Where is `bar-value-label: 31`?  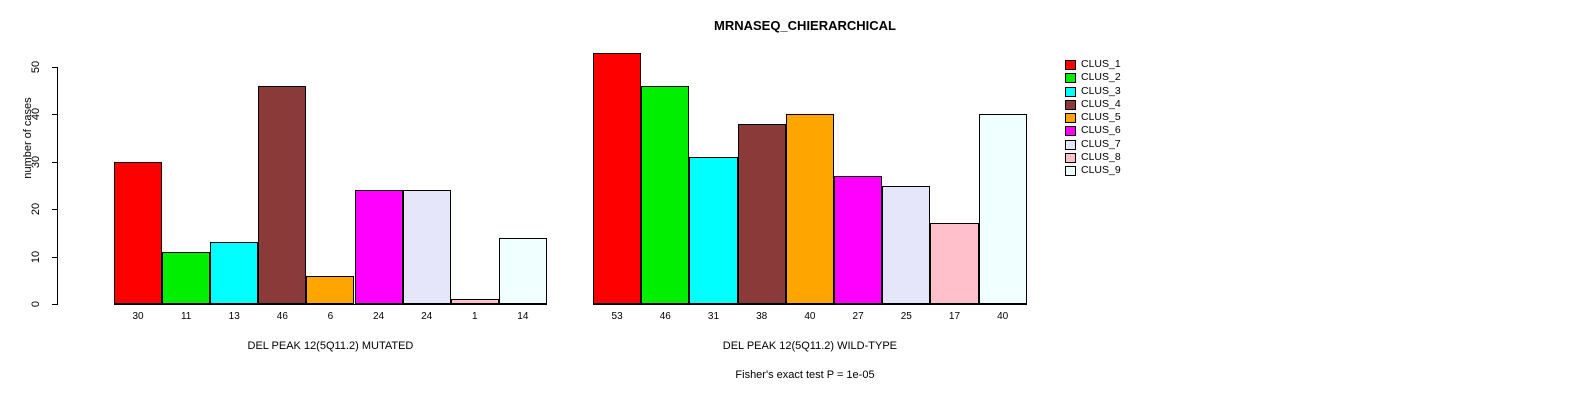
bar-value-label: 31 is located at coordinates (713, 316).